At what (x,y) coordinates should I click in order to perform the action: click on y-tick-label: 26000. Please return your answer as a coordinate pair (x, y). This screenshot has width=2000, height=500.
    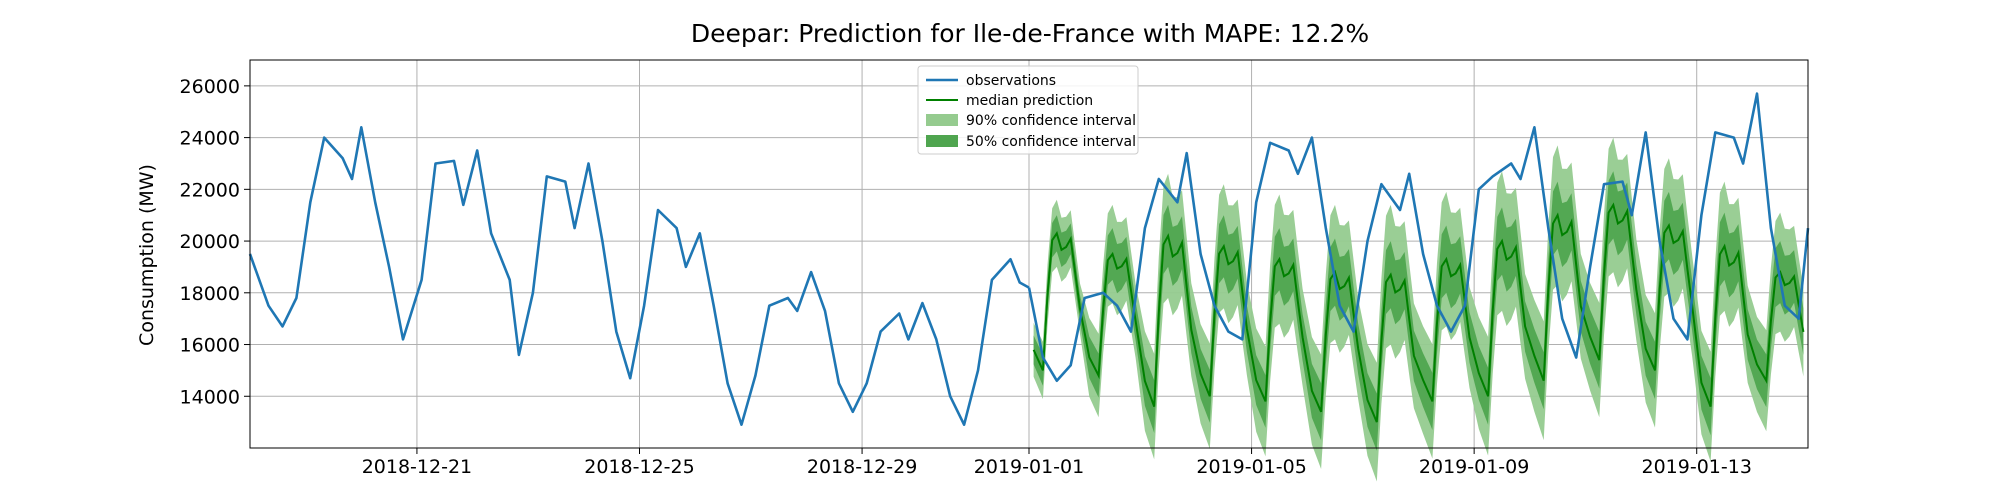
    Looking at the image, I should click on (210, 87).